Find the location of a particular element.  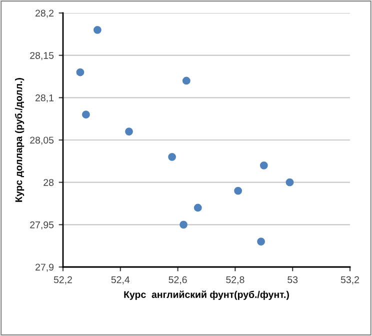

y-tick-label: 28,05 is located at coordinates (42, 140).